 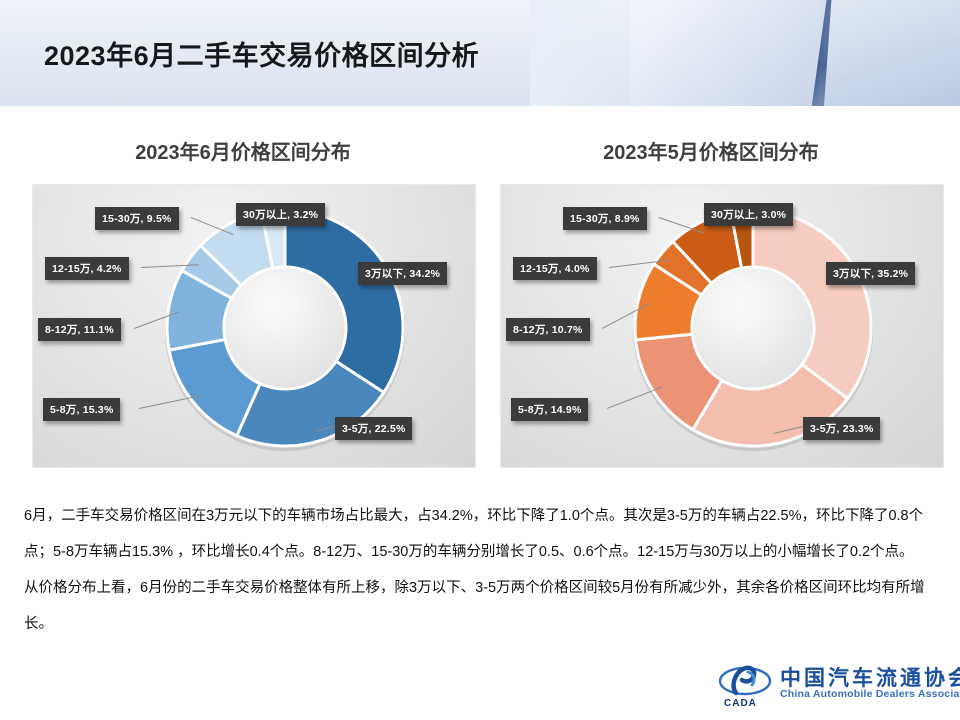 What do you see at coordinates (403, 273) in the screenshot?
I see `data-label-callout: 3万以下, 34.2%` at bounding box center [403, 273].